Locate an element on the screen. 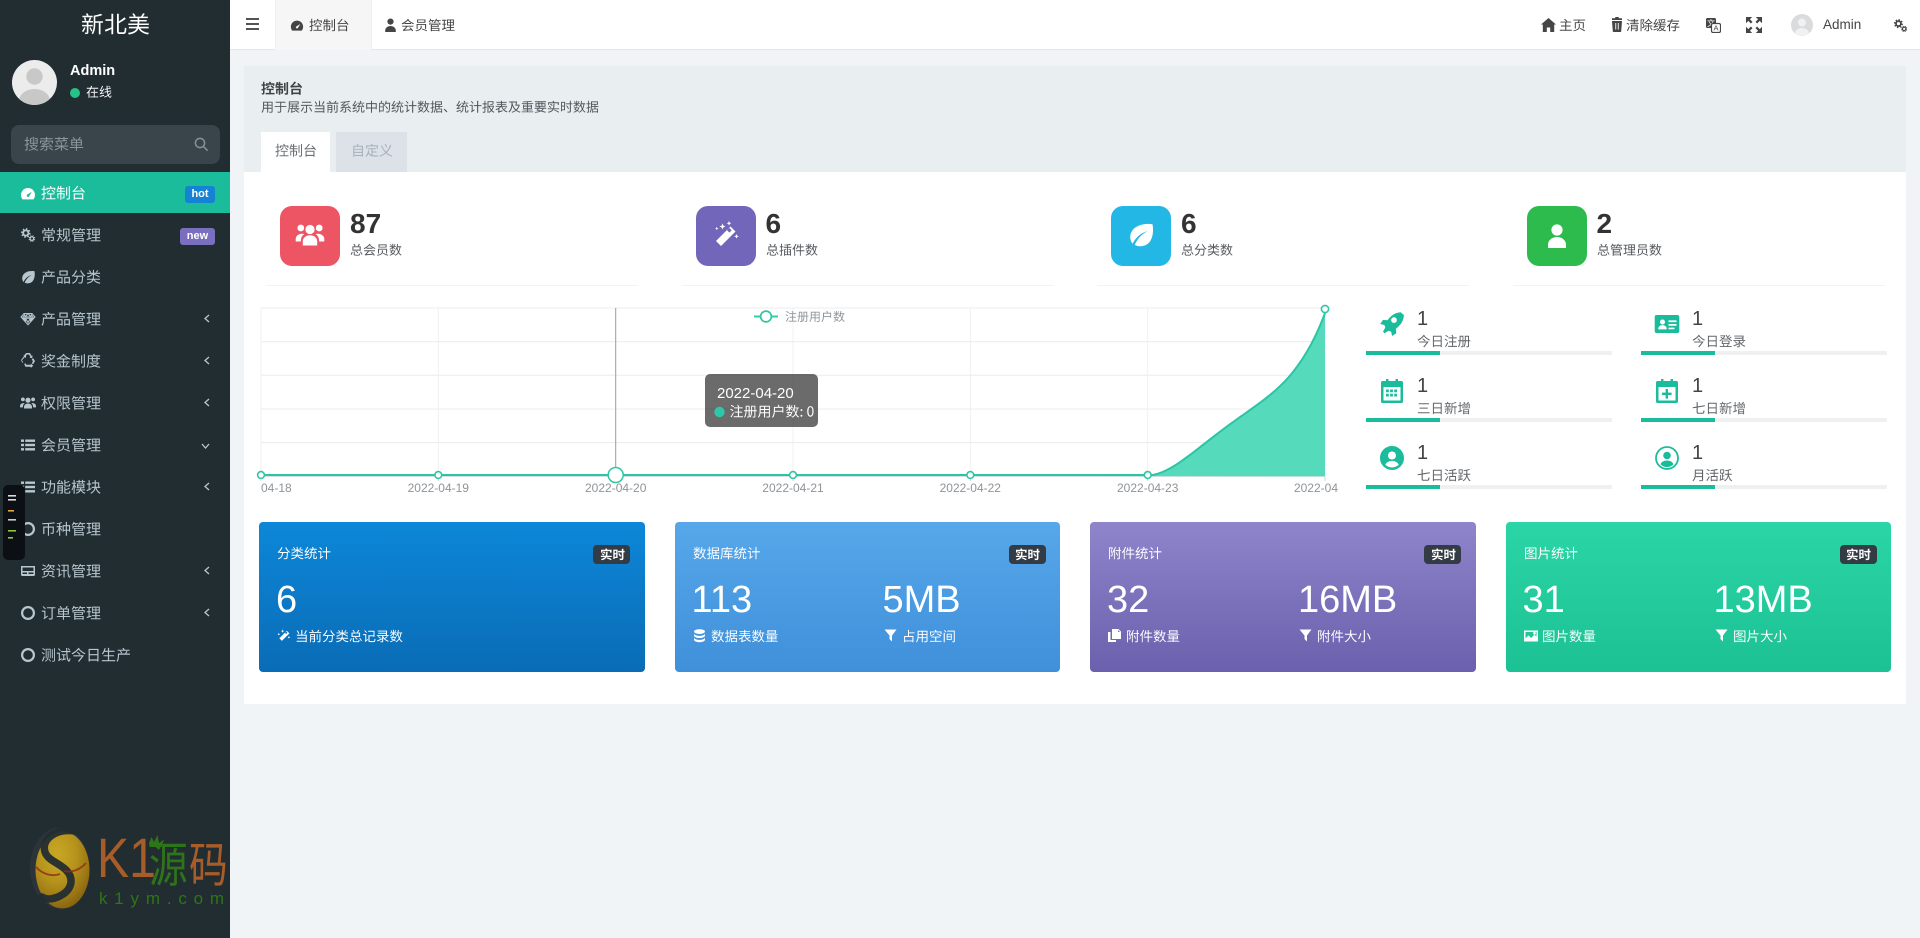 The height and width of the screenshot is (938, 1920). svg-text: 2022-04-21 is located at coordinates (793, 488).